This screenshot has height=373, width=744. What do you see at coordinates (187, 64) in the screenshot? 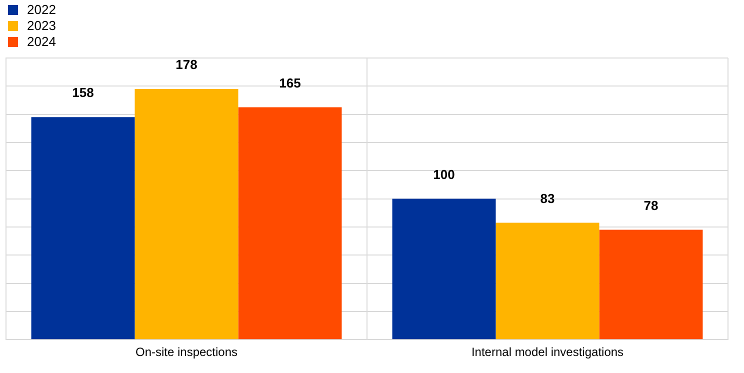
I see `data-label: 178` at bounding box center [187, 64].